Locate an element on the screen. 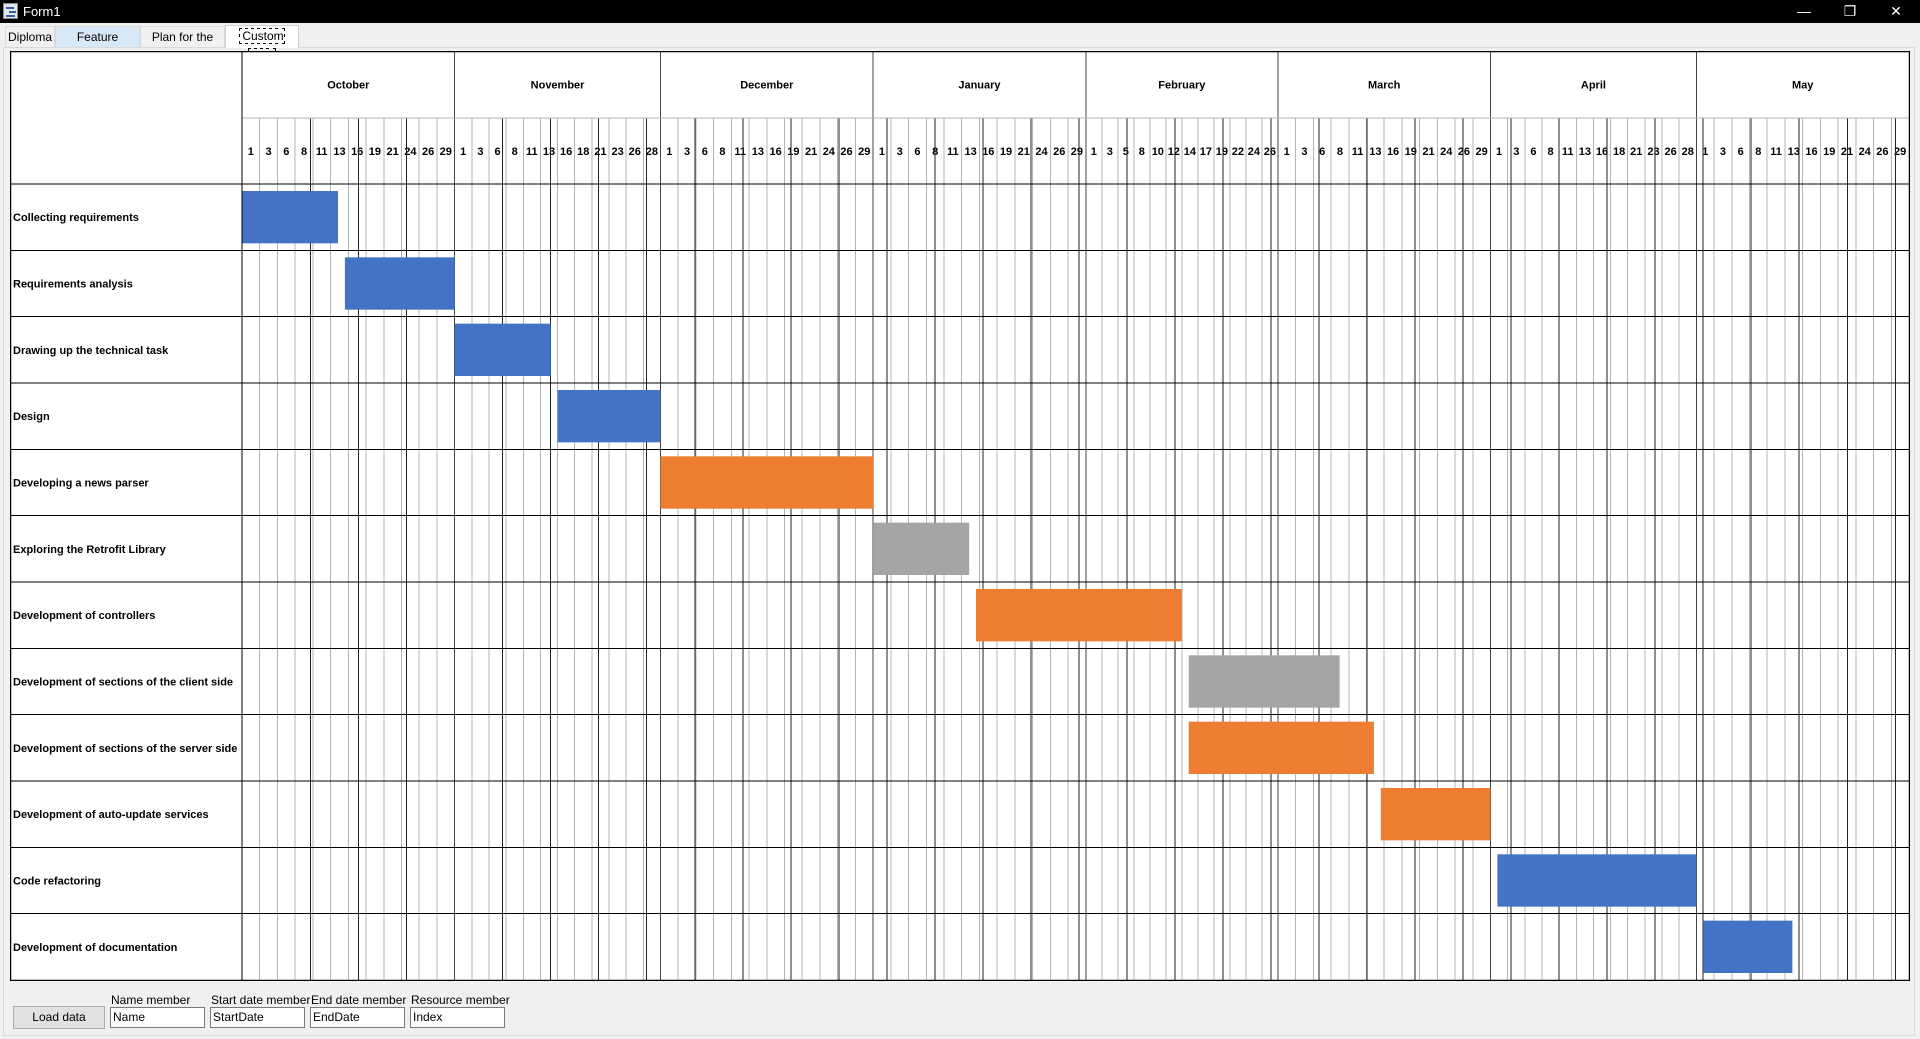 The width and height of the screenshot is (1920, 1039). month-label: October is located at coordinates (348, 86).